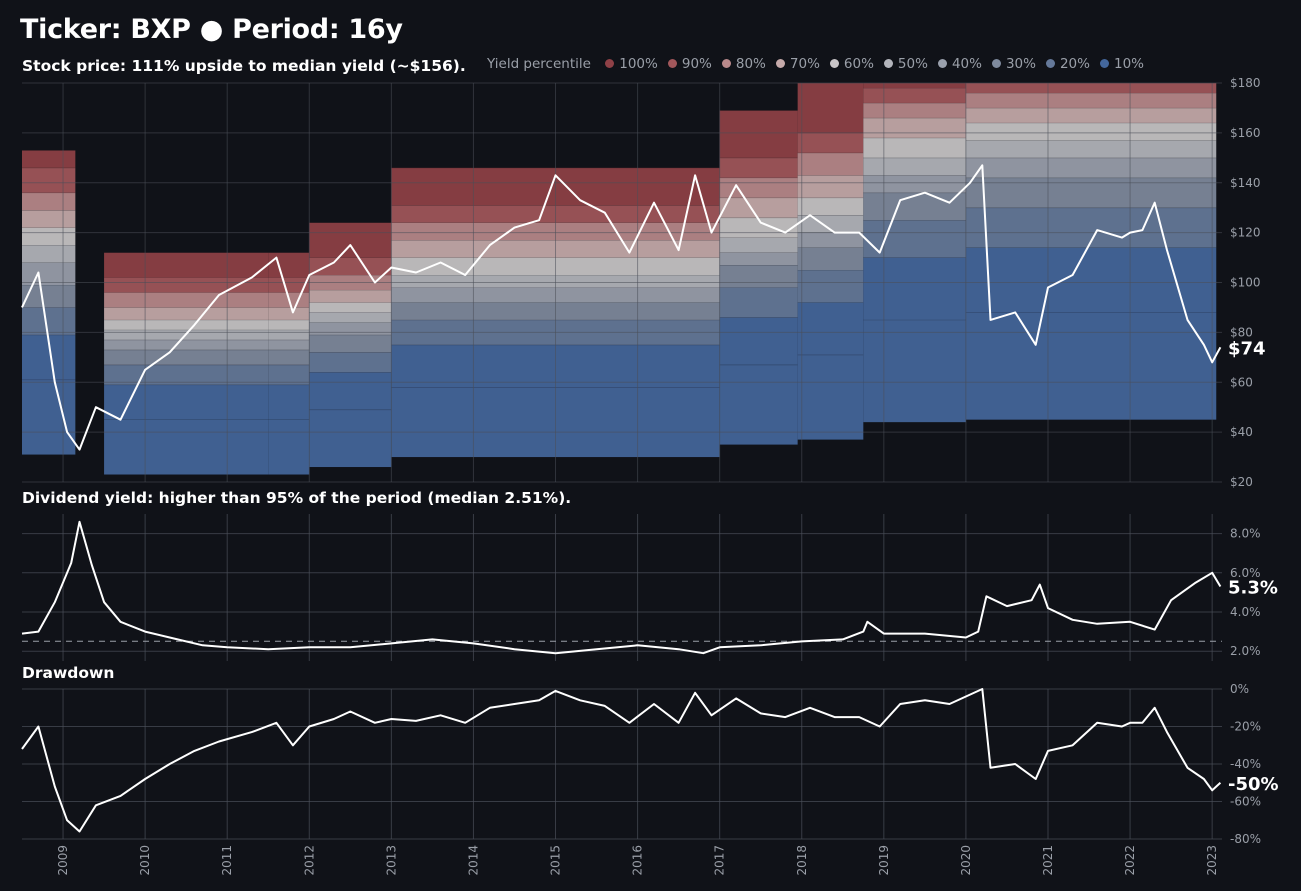 This screenshot has height=891, width=1301. Describe the element at coordinates (750, 64) in the screenshot. I see `legend-label: 80%` at that location.